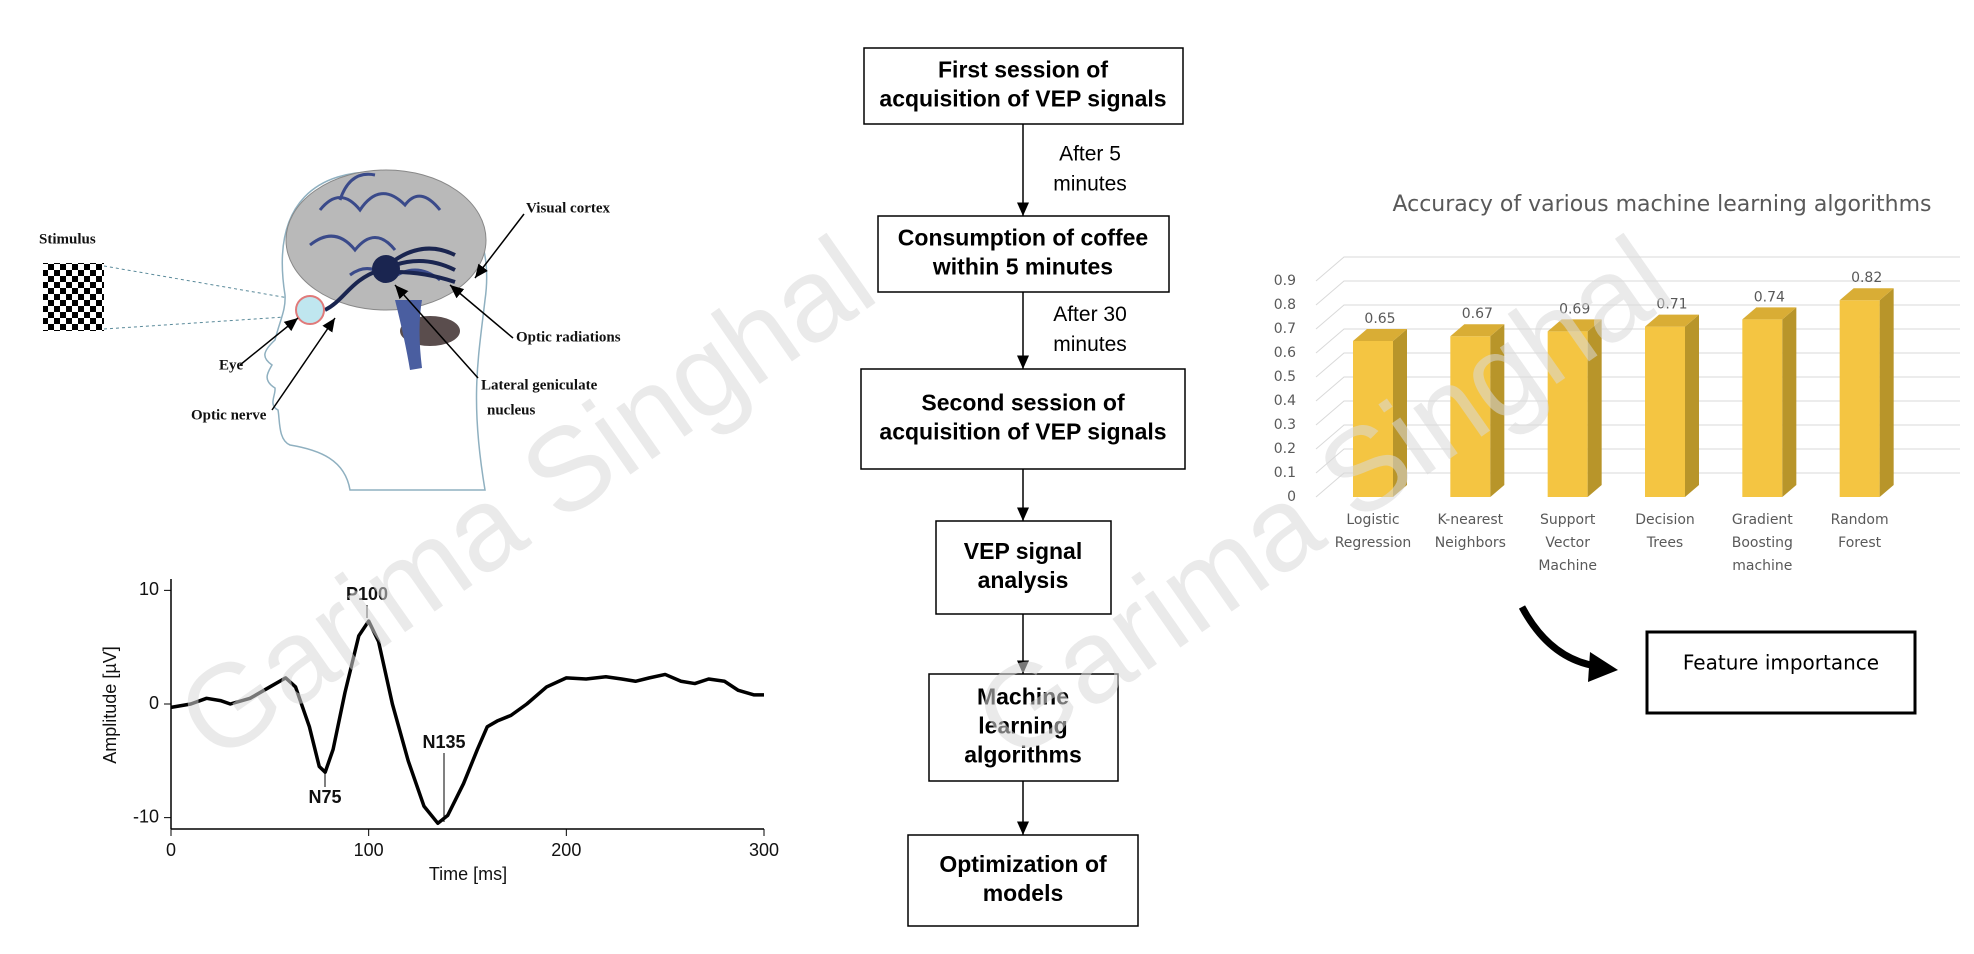 This screenshot has height=954, width=1974. I want to click on label: Optic nerve, so click(229, 415).